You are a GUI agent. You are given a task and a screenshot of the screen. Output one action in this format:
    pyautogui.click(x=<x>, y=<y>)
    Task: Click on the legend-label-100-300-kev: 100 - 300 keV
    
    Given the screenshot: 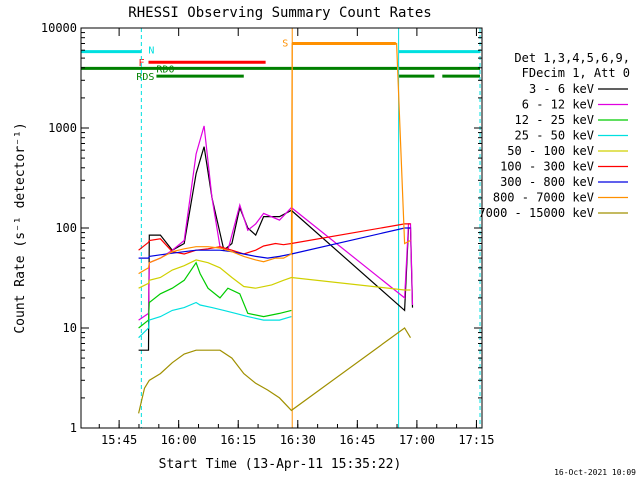 What is the action you would take?
    pyautogui.click(x=547, y=167)
    